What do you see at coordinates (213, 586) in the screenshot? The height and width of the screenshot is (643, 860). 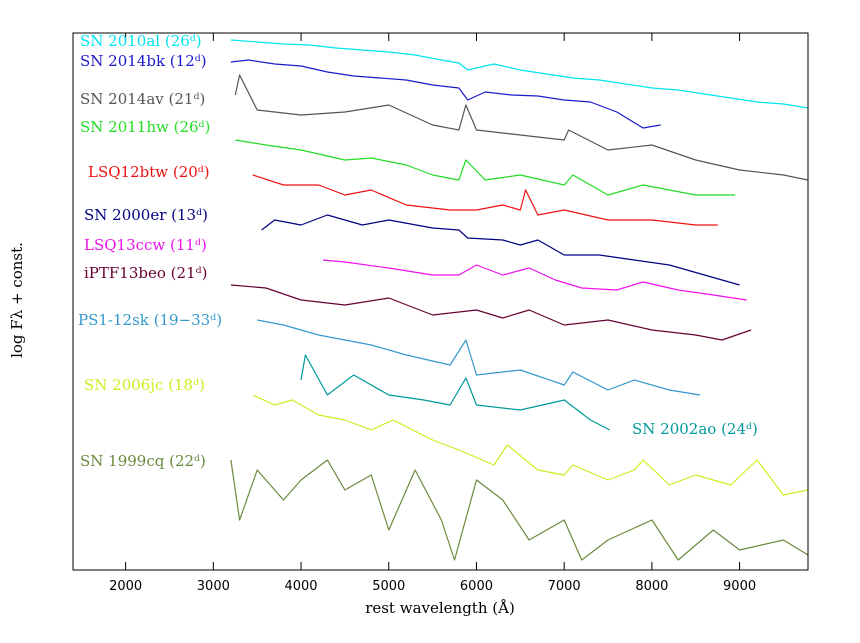 I see `x-tick-label: 3000` at bounding box center [213, 586].